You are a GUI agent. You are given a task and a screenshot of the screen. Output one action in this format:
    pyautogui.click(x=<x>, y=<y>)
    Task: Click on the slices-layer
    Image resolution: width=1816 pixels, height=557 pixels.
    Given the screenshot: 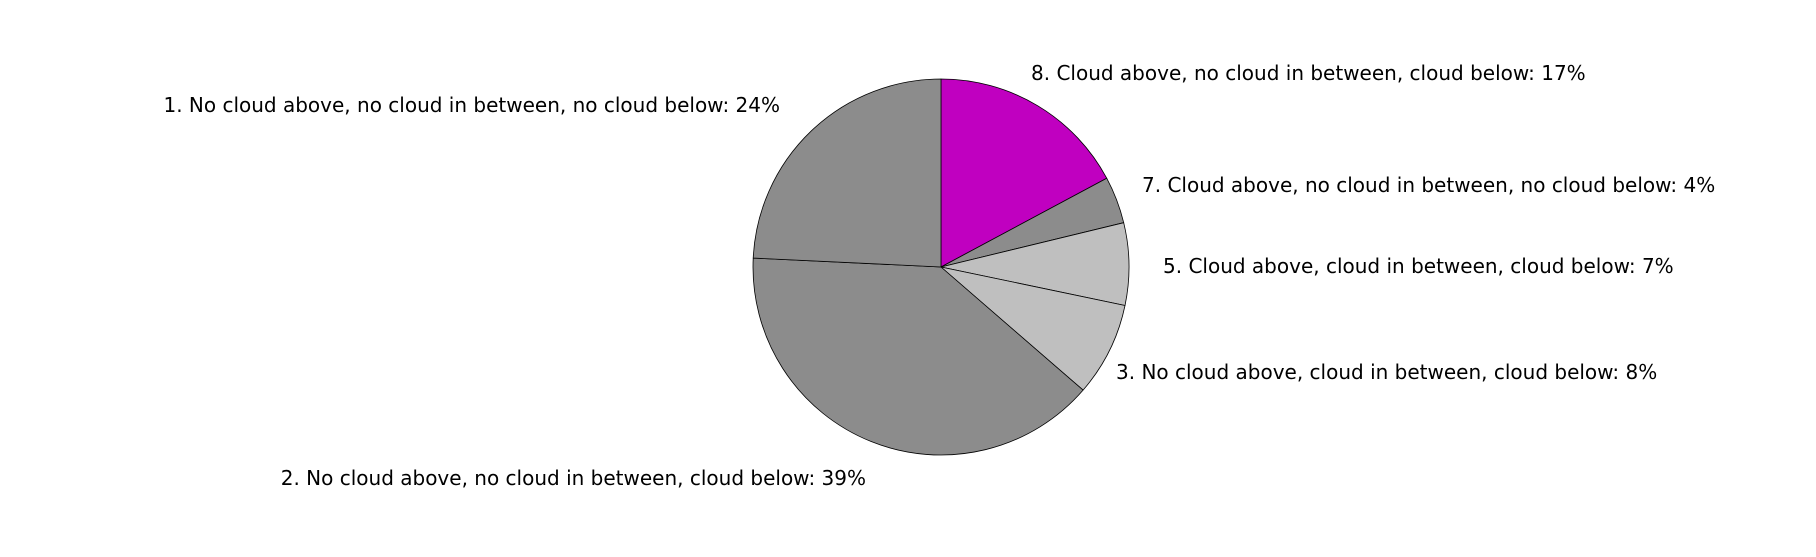 What is the action you would take?
    pyautogui.click(x=941, y=267)
    